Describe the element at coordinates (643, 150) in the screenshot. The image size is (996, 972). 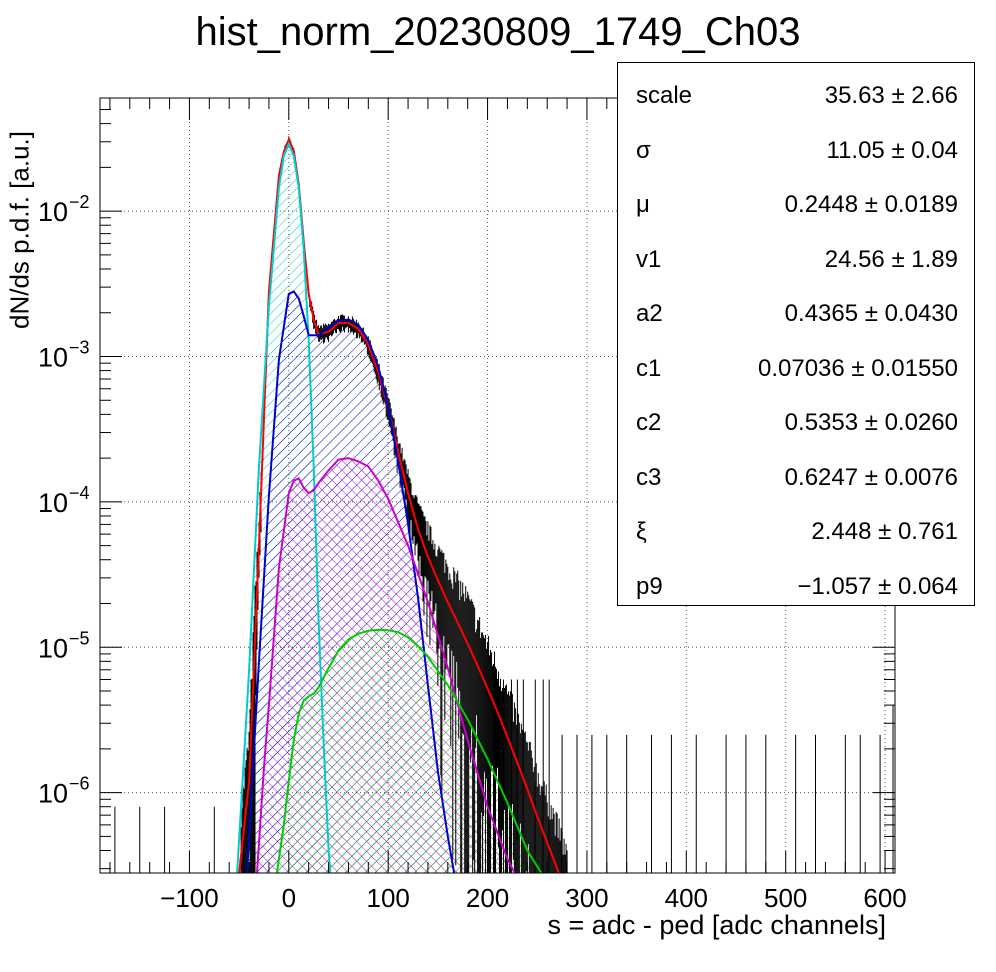
I see `stat-name: σ` at that location.